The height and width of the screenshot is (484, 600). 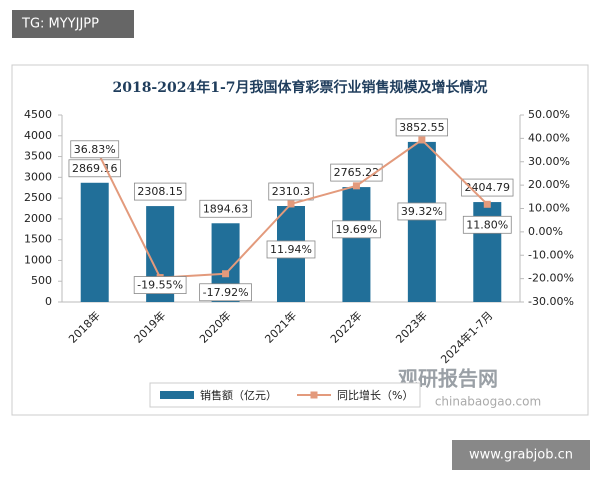 I want to click on data-label: -17.92%, so click(x=226, y=292).